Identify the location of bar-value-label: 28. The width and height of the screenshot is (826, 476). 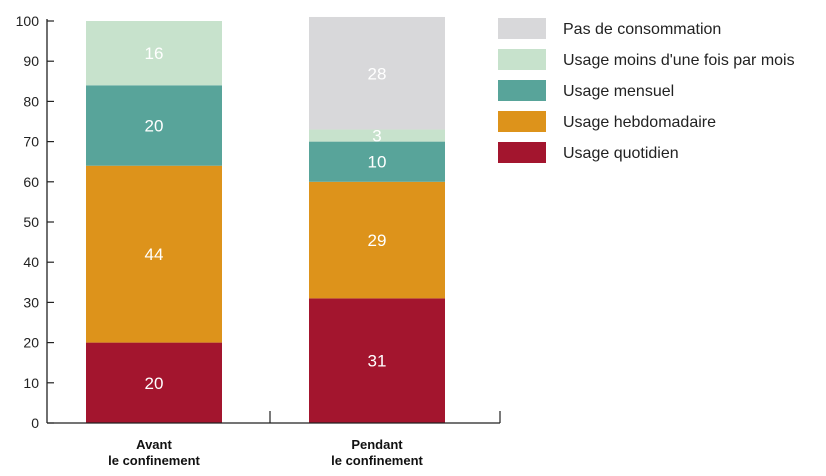
(377, 73).